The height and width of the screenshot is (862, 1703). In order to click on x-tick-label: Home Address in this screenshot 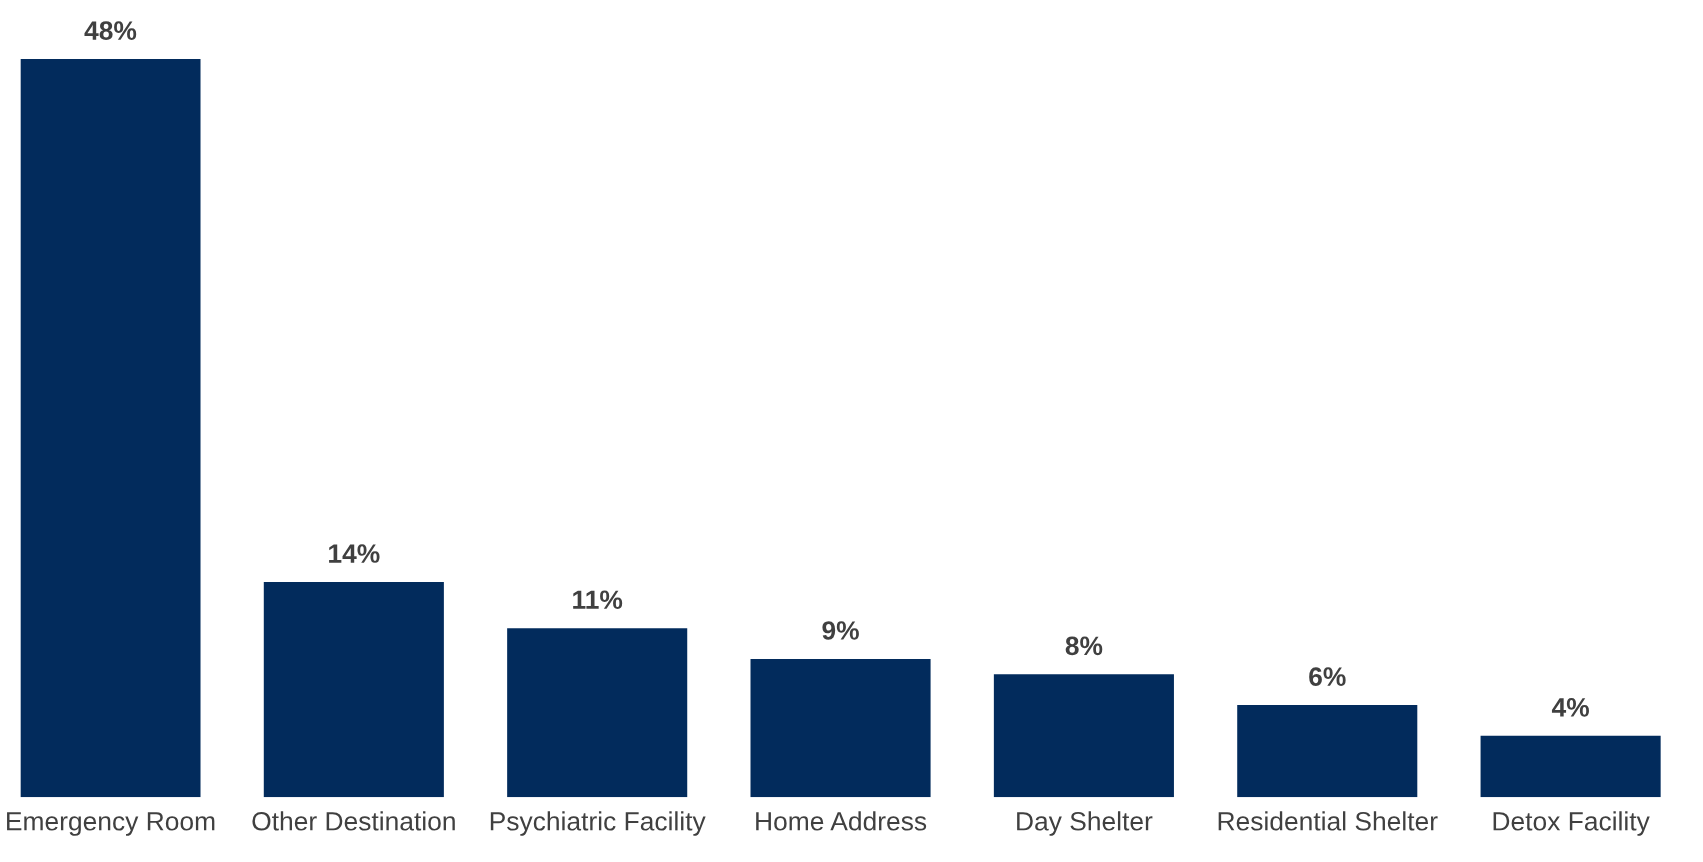, I will do `click(841, 821)`.